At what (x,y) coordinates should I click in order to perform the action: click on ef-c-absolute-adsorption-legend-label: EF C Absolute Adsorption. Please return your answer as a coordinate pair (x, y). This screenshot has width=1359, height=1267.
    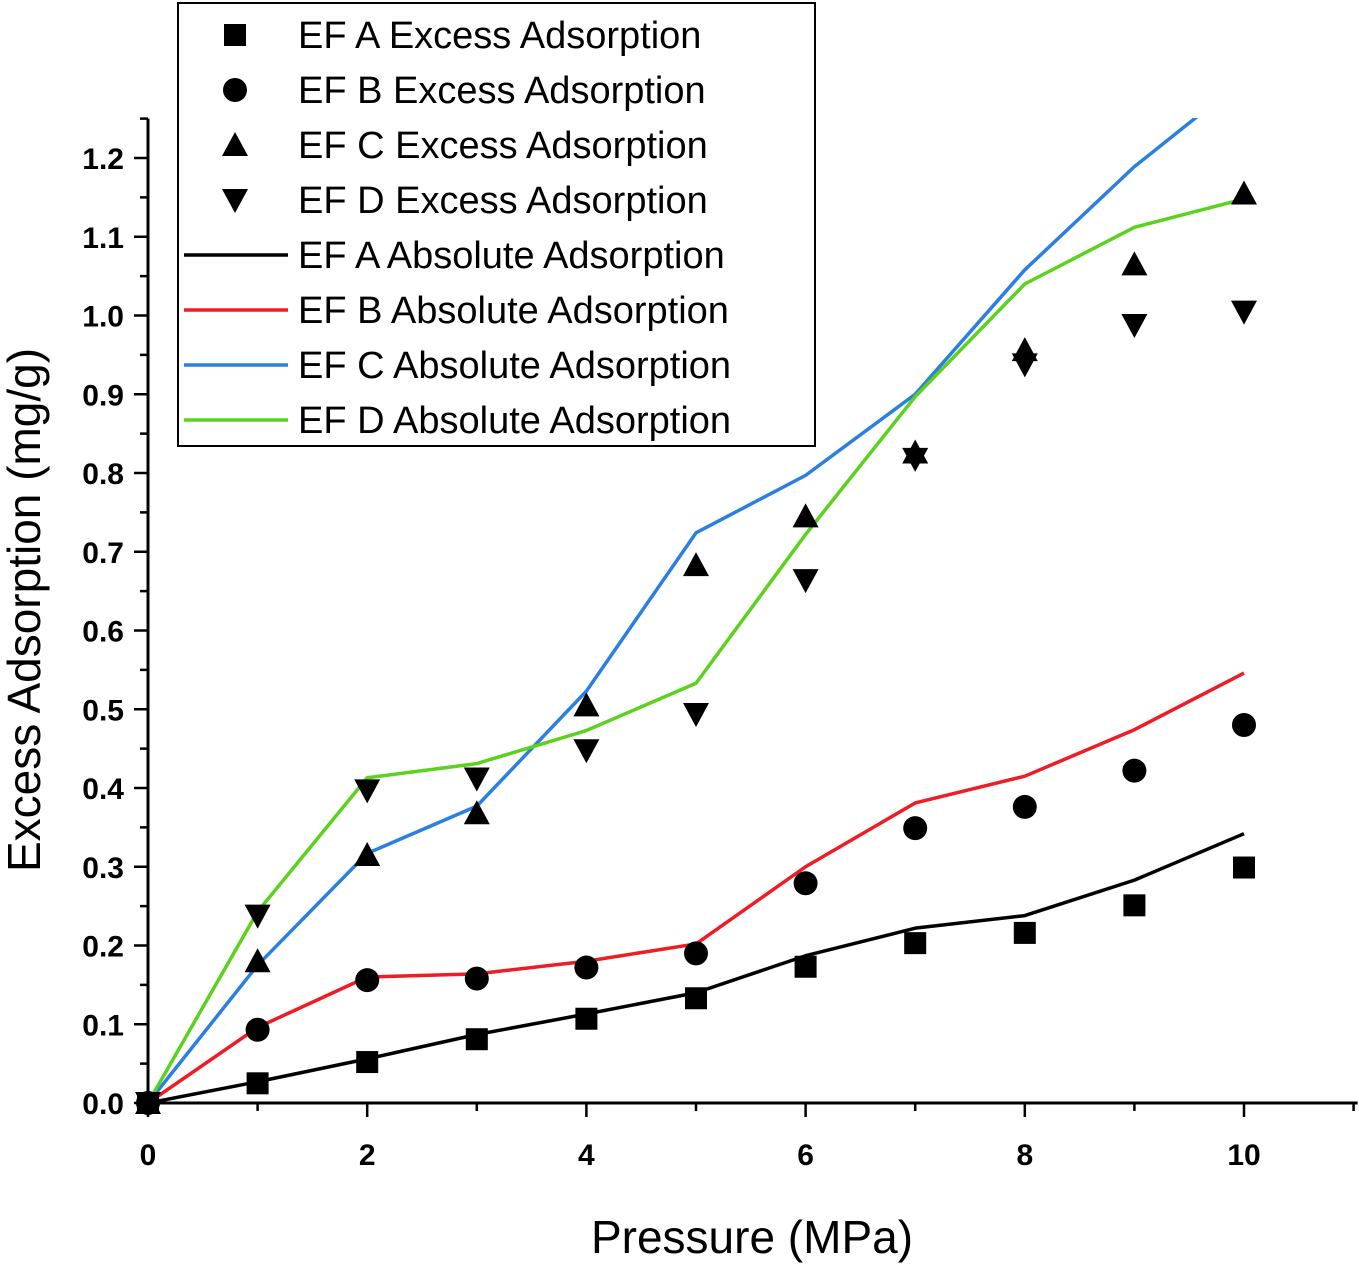
    Looking at the image, I should click on (514, 366).